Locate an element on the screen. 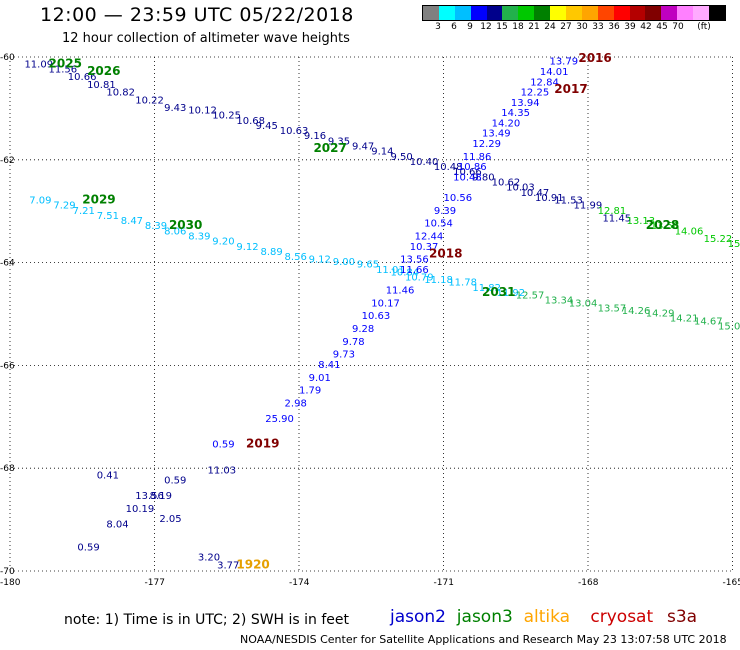  scale-label: 12 is located at coordinates (486, 27).